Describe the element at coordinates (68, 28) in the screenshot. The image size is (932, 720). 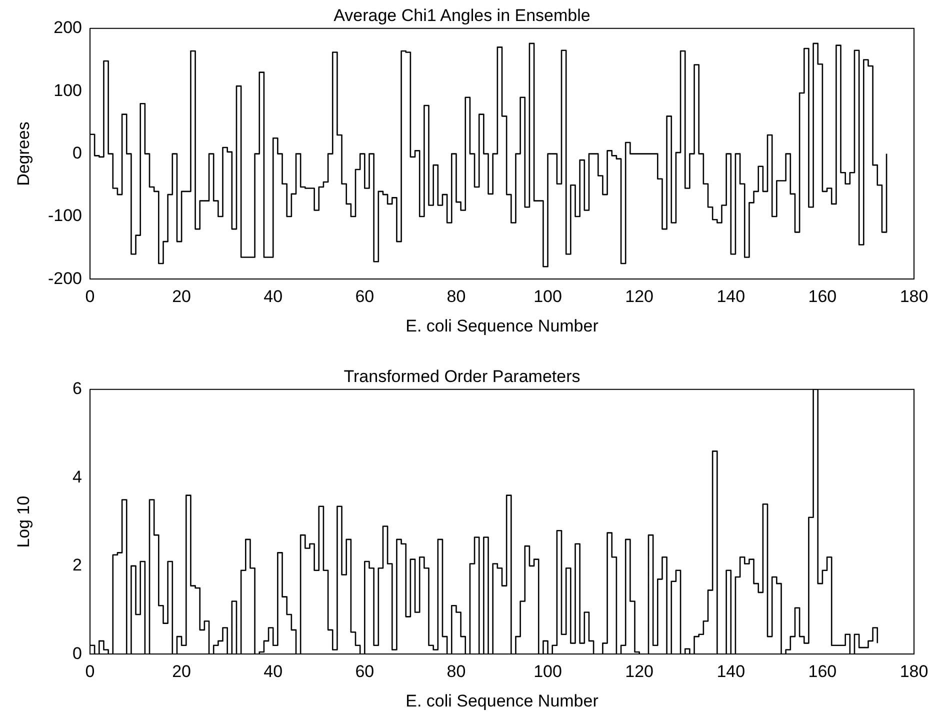
I see `y-tick-label: 200` at that location.